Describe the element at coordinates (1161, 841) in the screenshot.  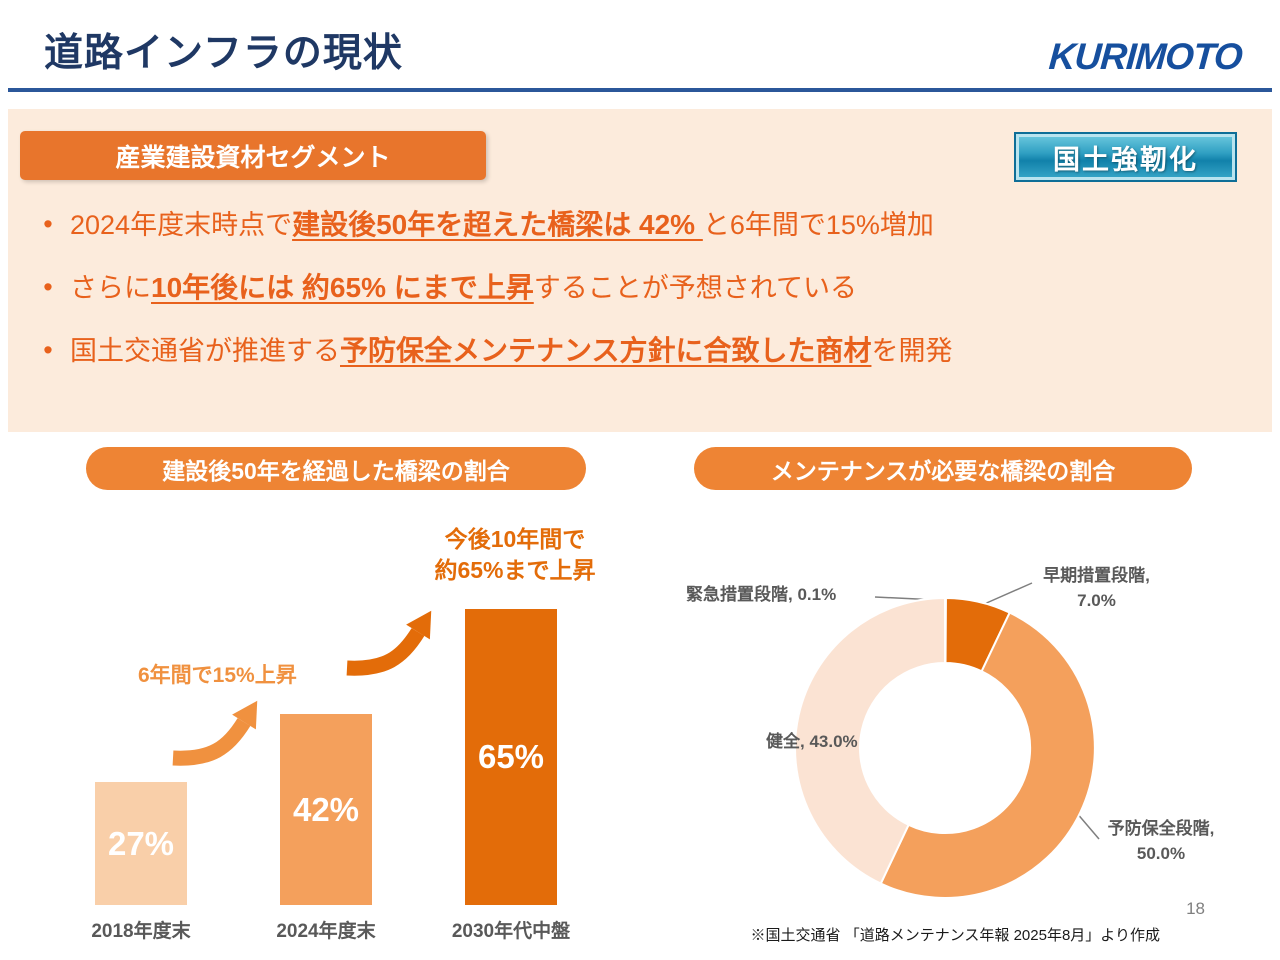
I see `donut-label-preventive: 予防保全段階, 50.0%` at that location.